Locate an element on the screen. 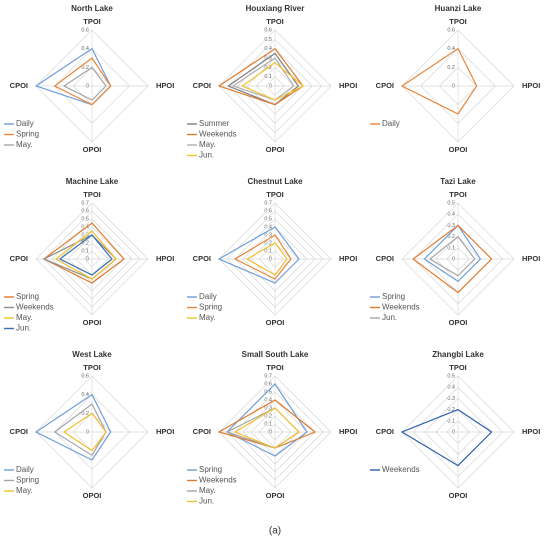  chart-title: Huanzi Lake is located at coordinates (458, 8).